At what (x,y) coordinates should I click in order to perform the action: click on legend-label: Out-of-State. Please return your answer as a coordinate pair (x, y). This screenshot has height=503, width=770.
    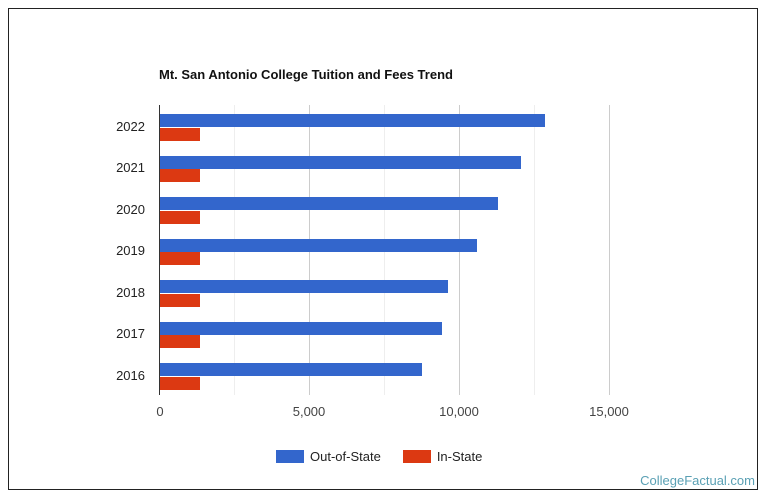
    Looking at the image, I should click on (345, 456).